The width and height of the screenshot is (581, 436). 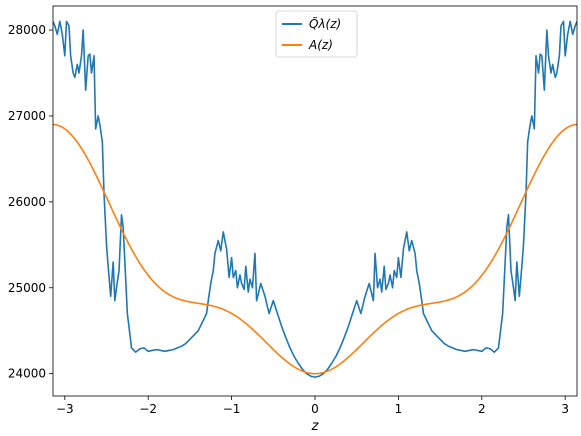 I want to click on x-tick-label: 2, so click(x=482, y=409).